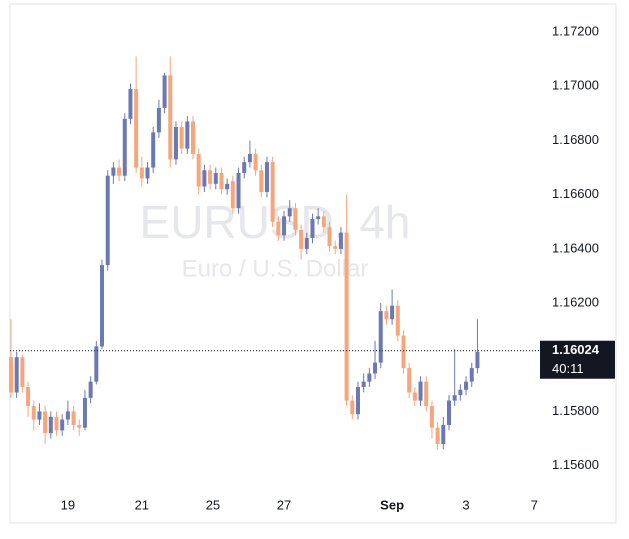 This screenshot has height=539, width=629. Describe the element at coordinates (575, 139) in the screenshot. I see `y-tick-label: 1.16800` at that location.